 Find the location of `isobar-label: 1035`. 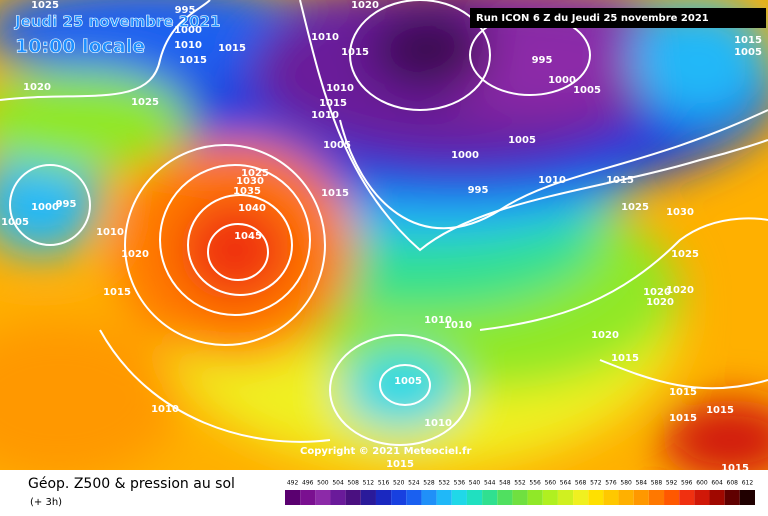

isobar-label: 1035 is located at coordinates (247, 191).